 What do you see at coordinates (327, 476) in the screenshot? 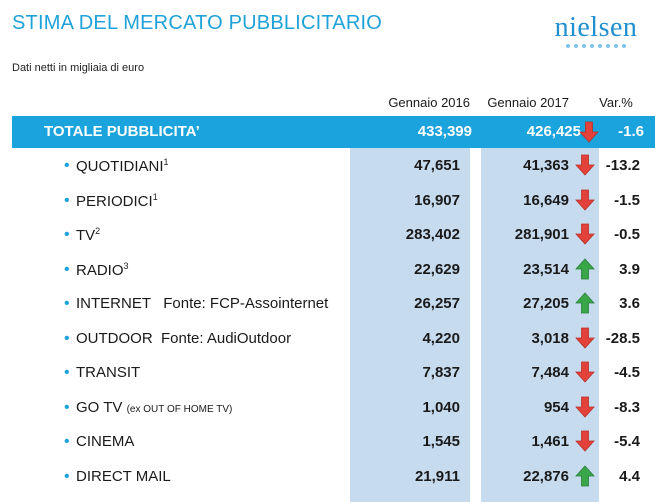
I see `table-row: • DIRECT MAIL 21,911 22,876 4.4` at bounding box center [327, 476].